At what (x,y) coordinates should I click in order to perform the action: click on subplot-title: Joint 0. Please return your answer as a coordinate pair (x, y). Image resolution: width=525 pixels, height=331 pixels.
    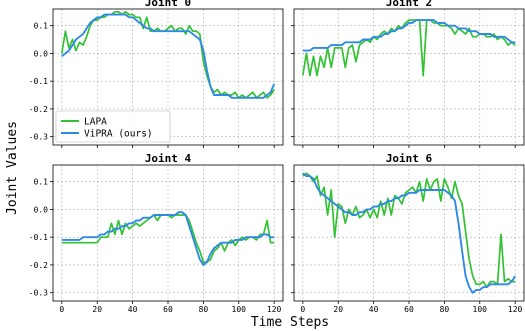
    Looking at the image, I should click on (168, 4).